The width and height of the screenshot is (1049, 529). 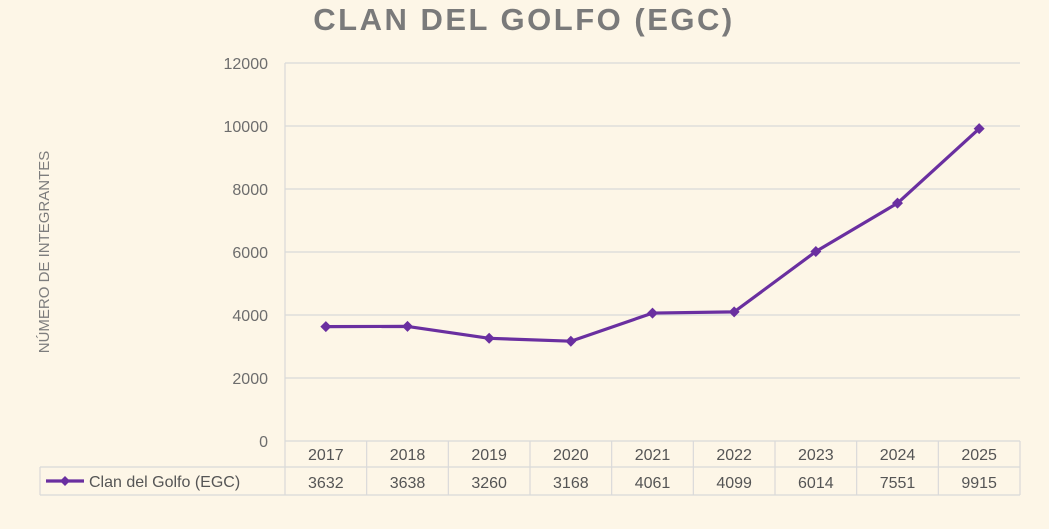 I want to click on x-category-label: 2024, so click(x=898, y=455).